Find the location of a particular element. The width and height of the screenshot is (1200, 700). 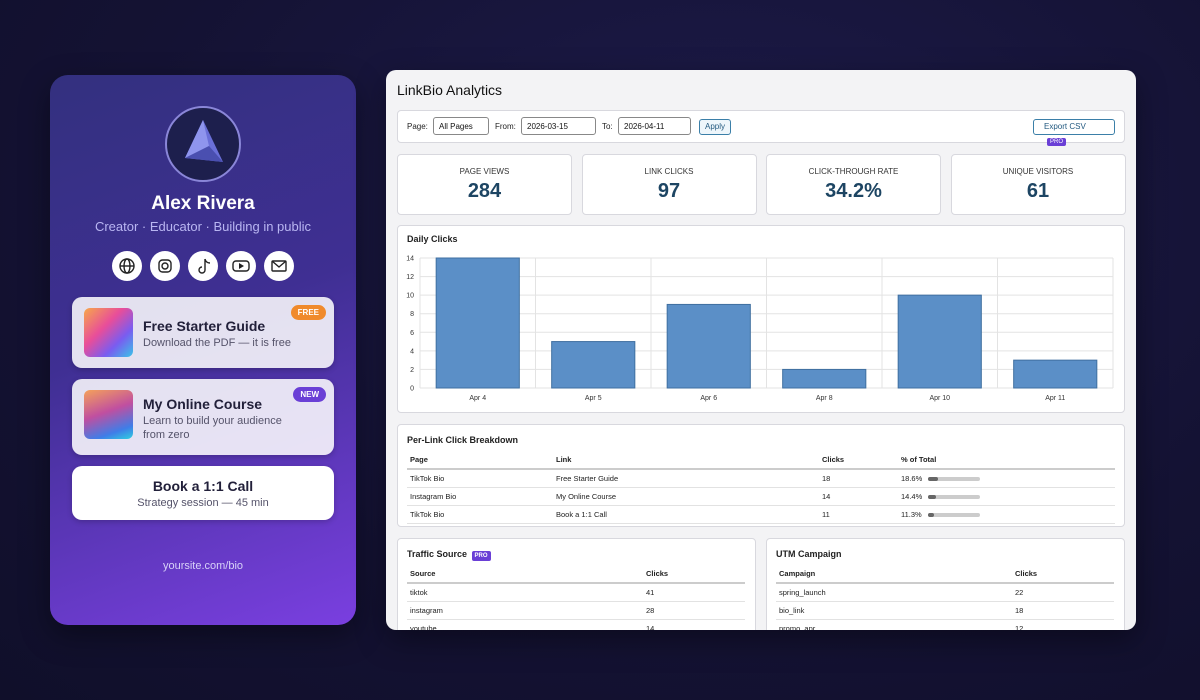

cell-text: tiktok is located at coordinates (419, 592).